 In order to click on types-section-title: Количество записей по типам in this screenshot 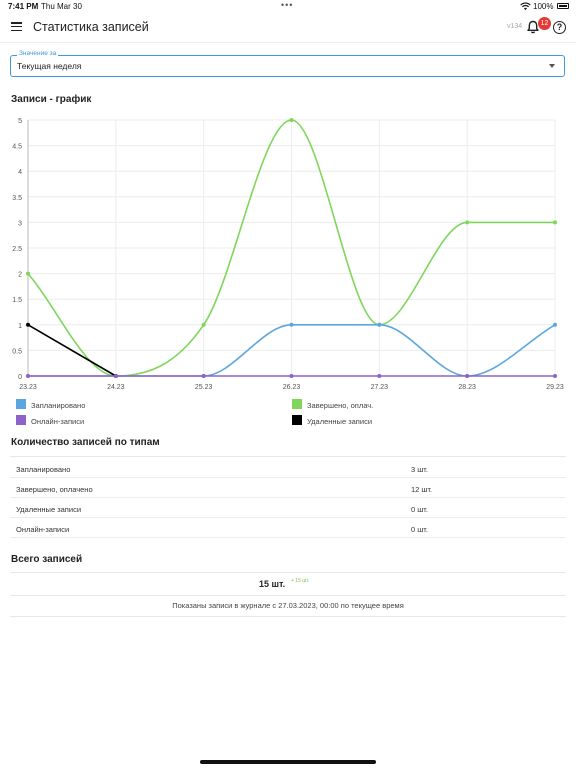, I will do `click(85, 442)`.